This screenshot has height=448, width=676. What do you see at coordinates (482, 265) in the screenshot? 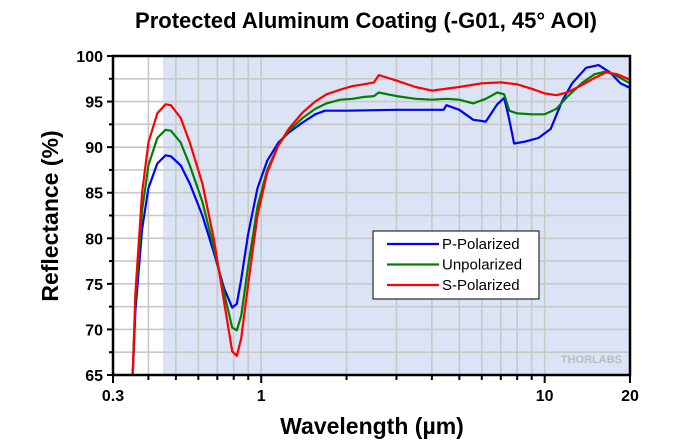
I see `legend-label: Unpolarized` at bounding box center [482, 265].